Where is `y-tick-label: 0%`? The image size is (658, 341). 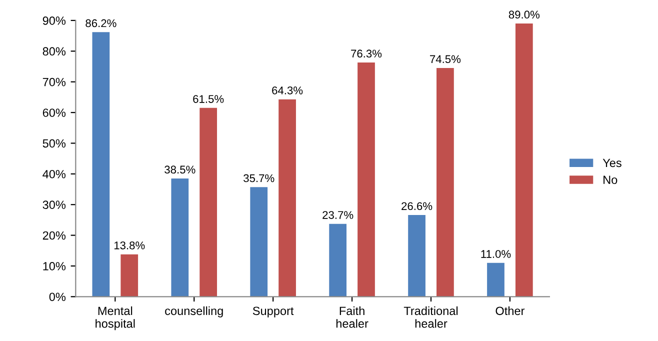 y-tick-label: 0% is located at coordinates (57, 297).